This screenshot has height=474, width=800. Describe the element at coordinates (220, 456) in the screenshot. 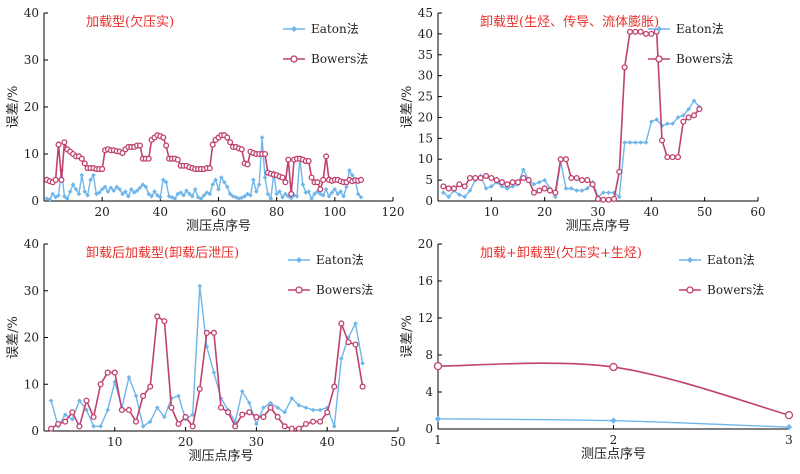

I see `x-axis-label: 测压点序号` at that location.